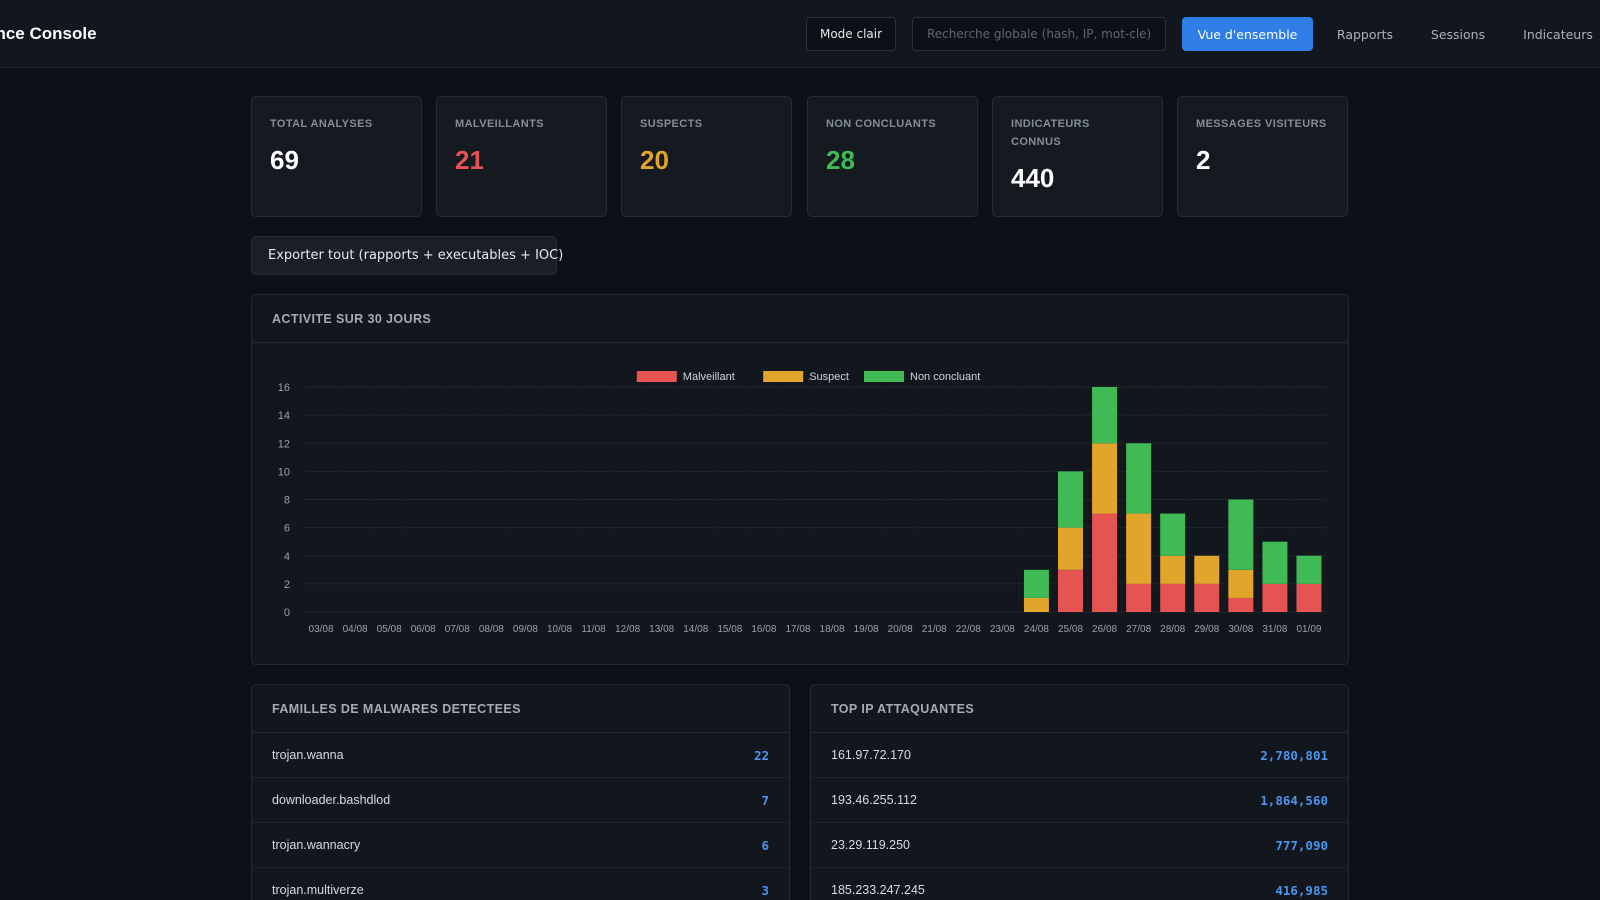 The image size is (1600, 900). I want to click on x-tick-label: 12/08, so click(627, 629).